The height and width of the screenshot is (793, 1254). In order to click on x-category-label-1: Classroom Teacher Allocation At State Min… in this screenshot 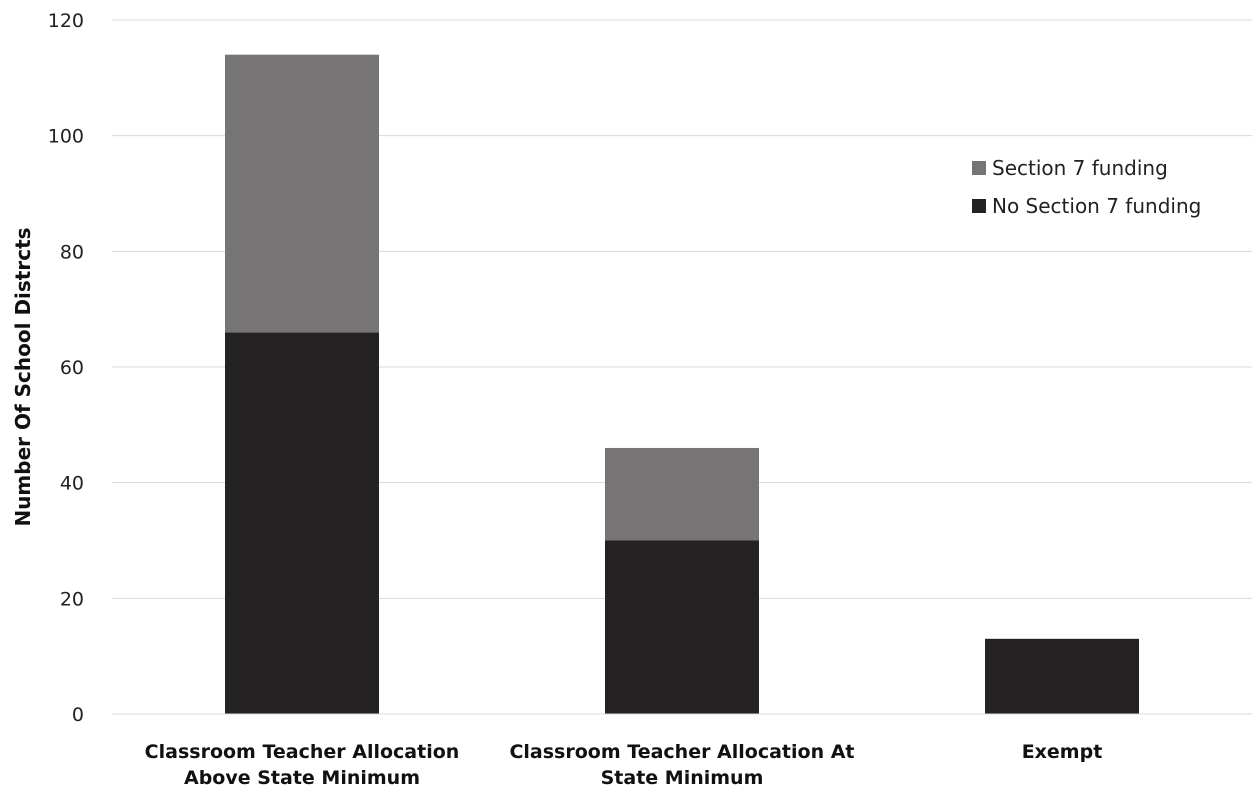, I will do `click(681, 765)`.